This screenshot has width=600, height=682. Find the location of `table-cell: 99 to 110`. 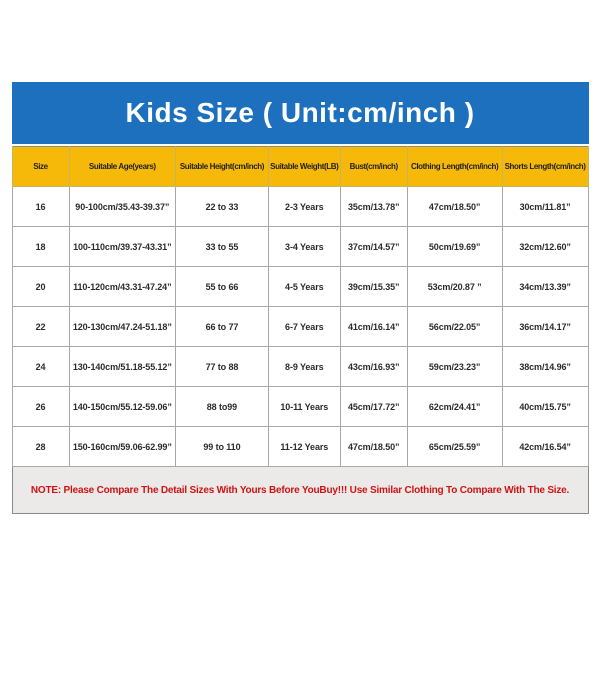

table-cell: 99 to 110 is located at coordinates (222, 446).